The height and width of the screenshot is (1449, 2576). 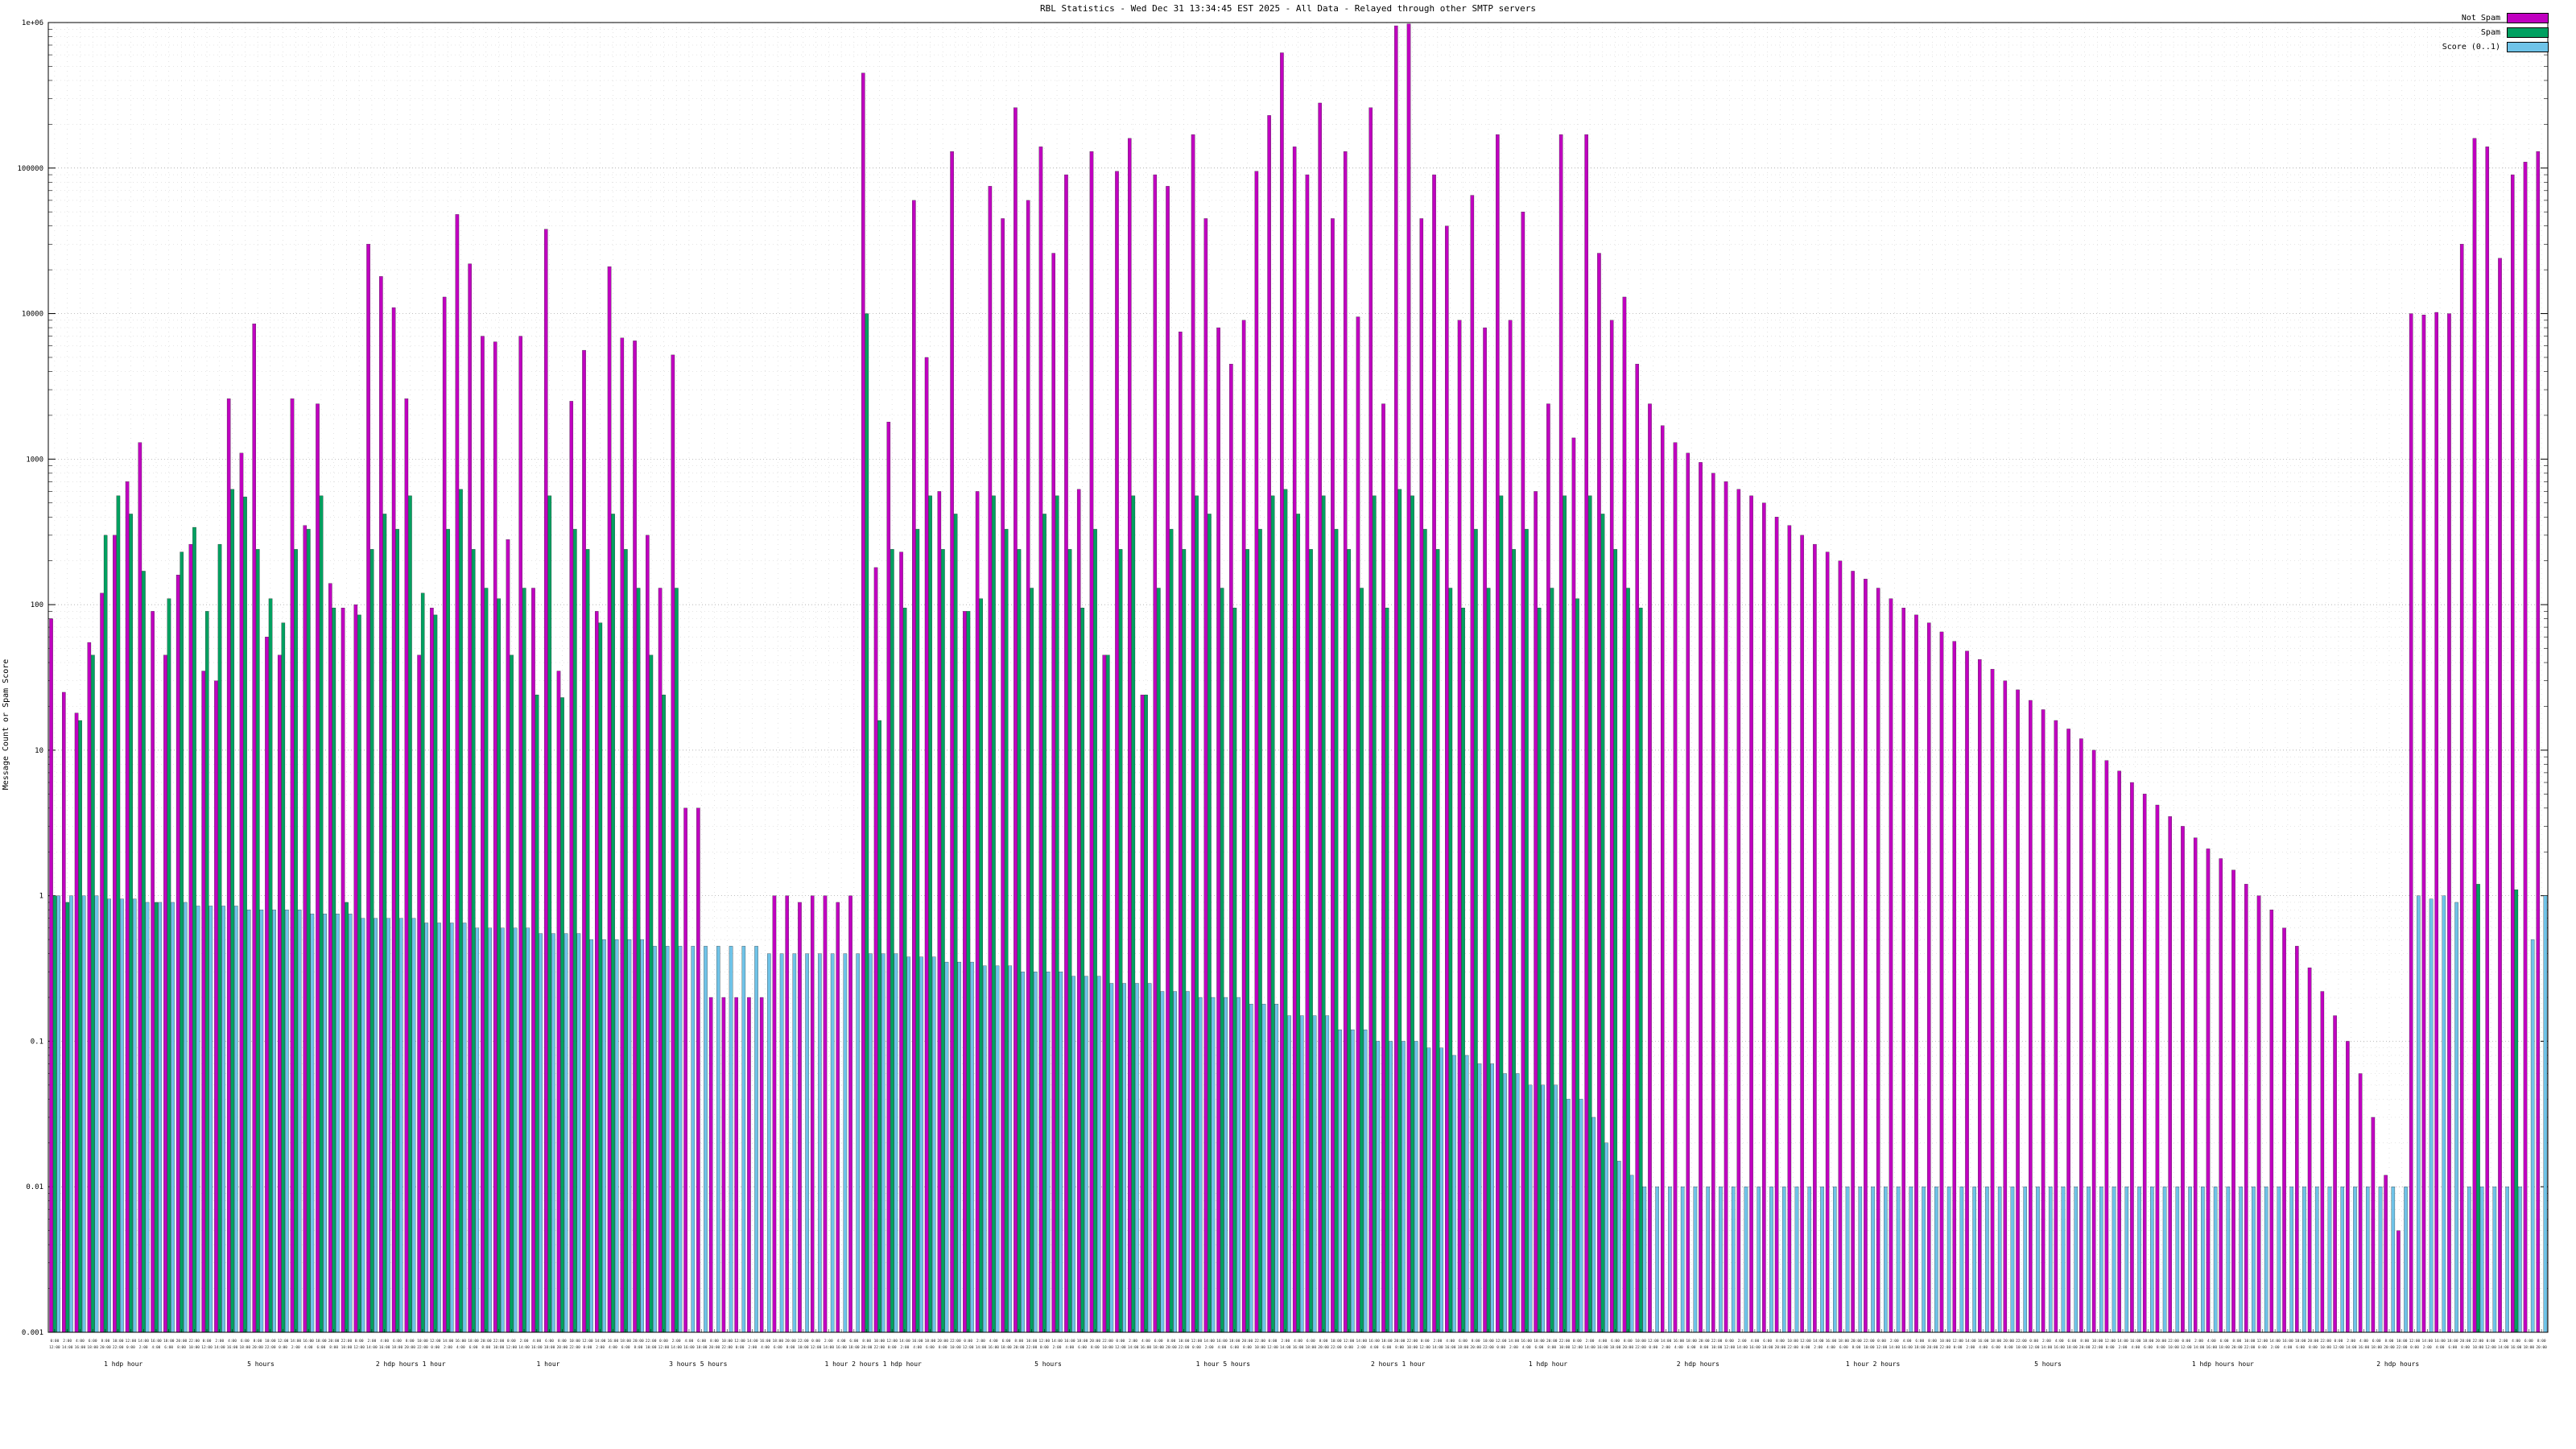 I want to click on y-tick-label: 0.01, so click(x=34, y=1187).